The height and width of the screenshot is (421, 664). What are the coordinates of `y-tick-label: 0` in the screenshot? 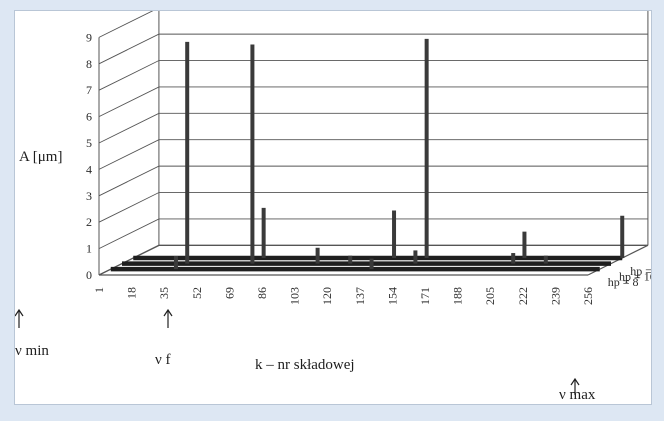 It's located at (89, 275).